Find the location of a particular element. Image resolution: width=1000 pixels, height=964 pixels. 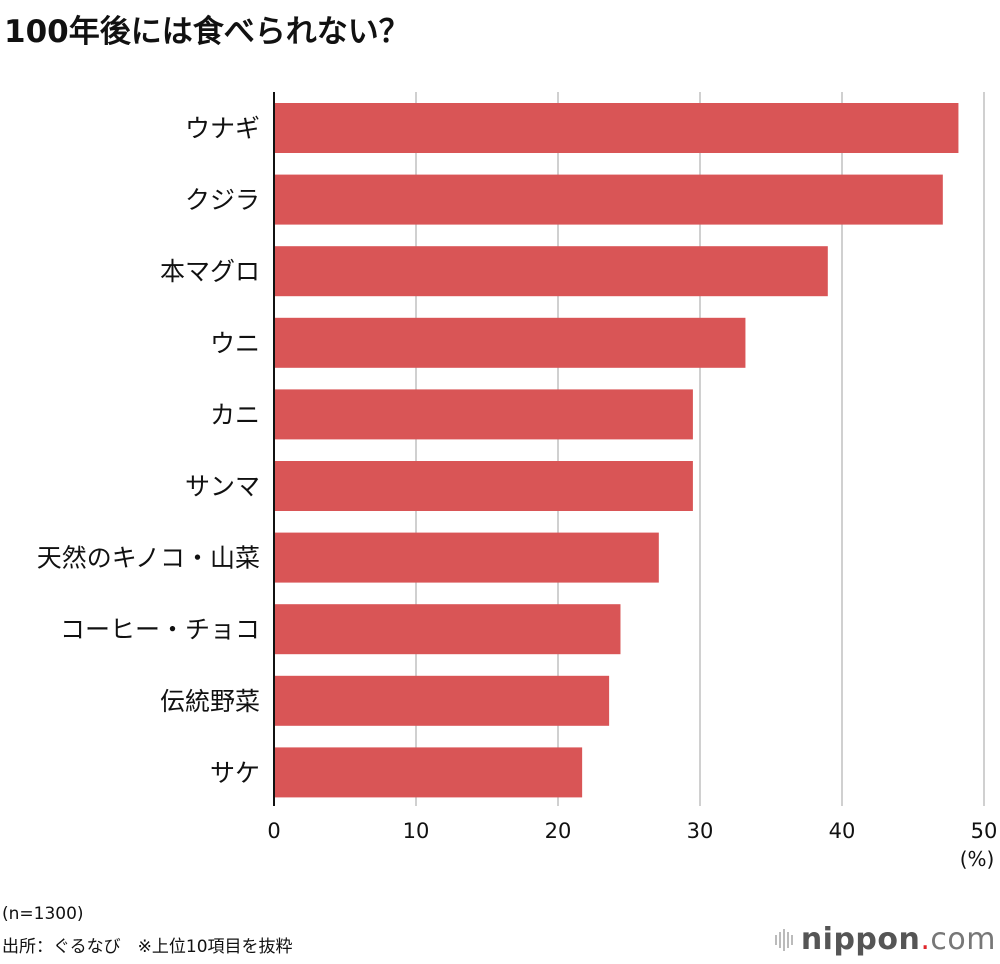

x-tick-label: 10 is located at coordinates (416, 831).